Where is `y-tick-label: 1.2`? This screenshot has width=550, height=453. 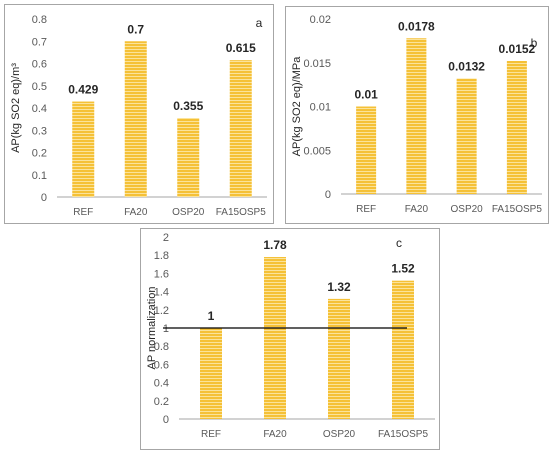
y-tick-label: 1.2 is located at coordinates (161, 311).